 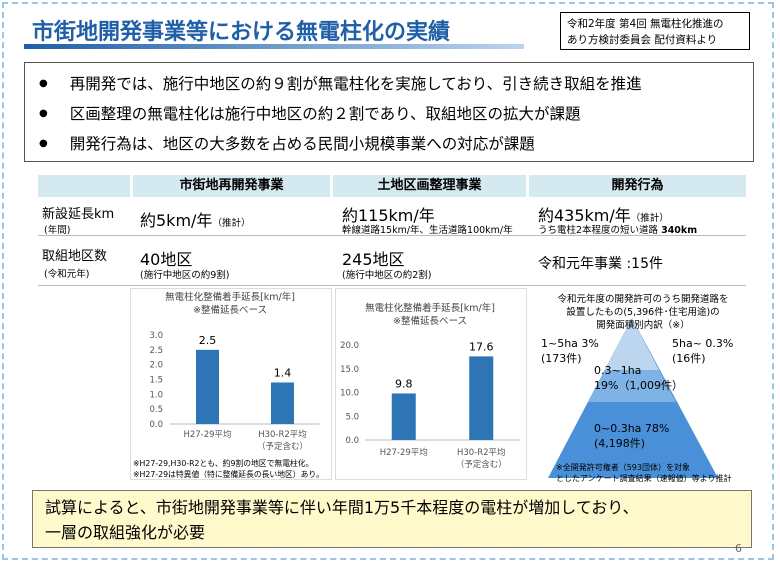 What do you see at coordinates (570, 343) in the screenshot?
I see `pyramid-label: 1~5ha 3%` at bounding box center [570, 343].